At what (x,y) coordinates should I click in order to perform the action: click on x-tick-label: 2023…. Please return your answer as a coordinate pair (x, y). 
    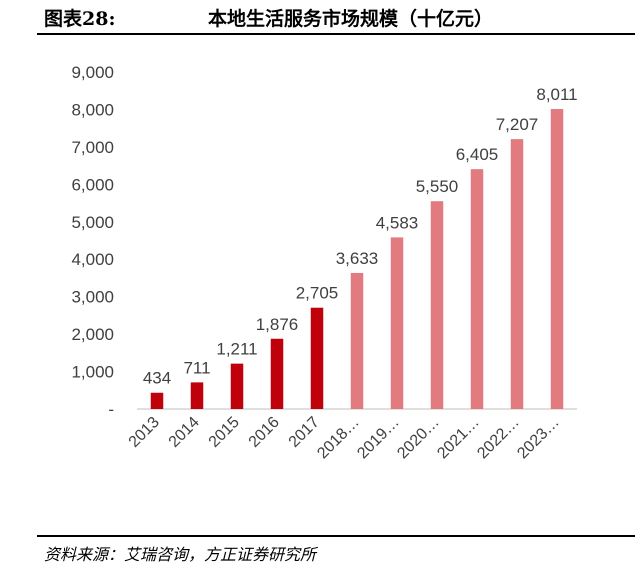
    Looking at the image, I should click on (538, 438).